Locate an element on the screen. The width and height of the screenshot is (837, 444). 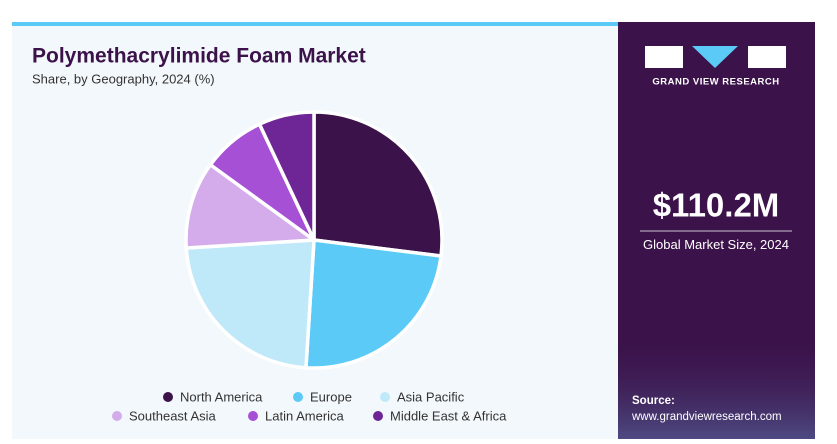
market-label-box: Global Market Size, 2024 is located at coordinates (716, 244).